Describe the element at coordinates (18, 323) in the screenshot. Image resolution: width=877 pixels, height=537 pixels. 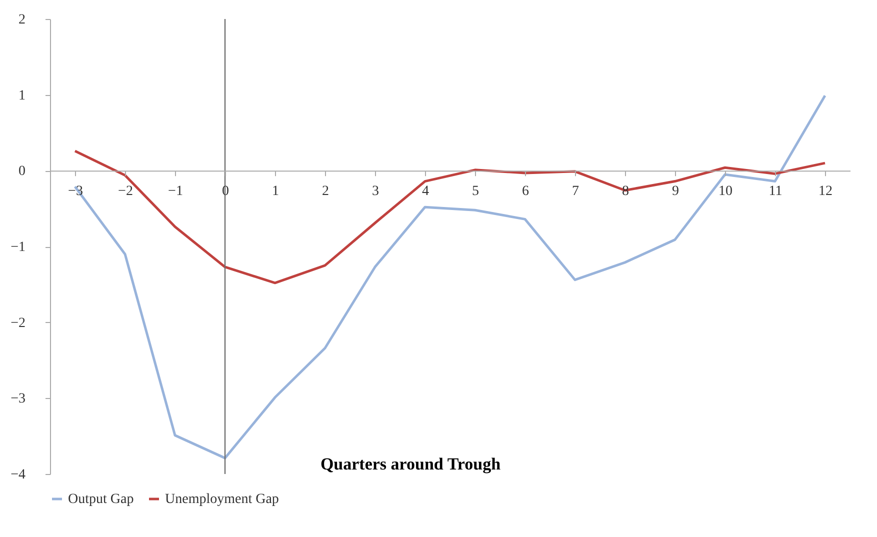
I see `y-tick-label: −2` at that location.